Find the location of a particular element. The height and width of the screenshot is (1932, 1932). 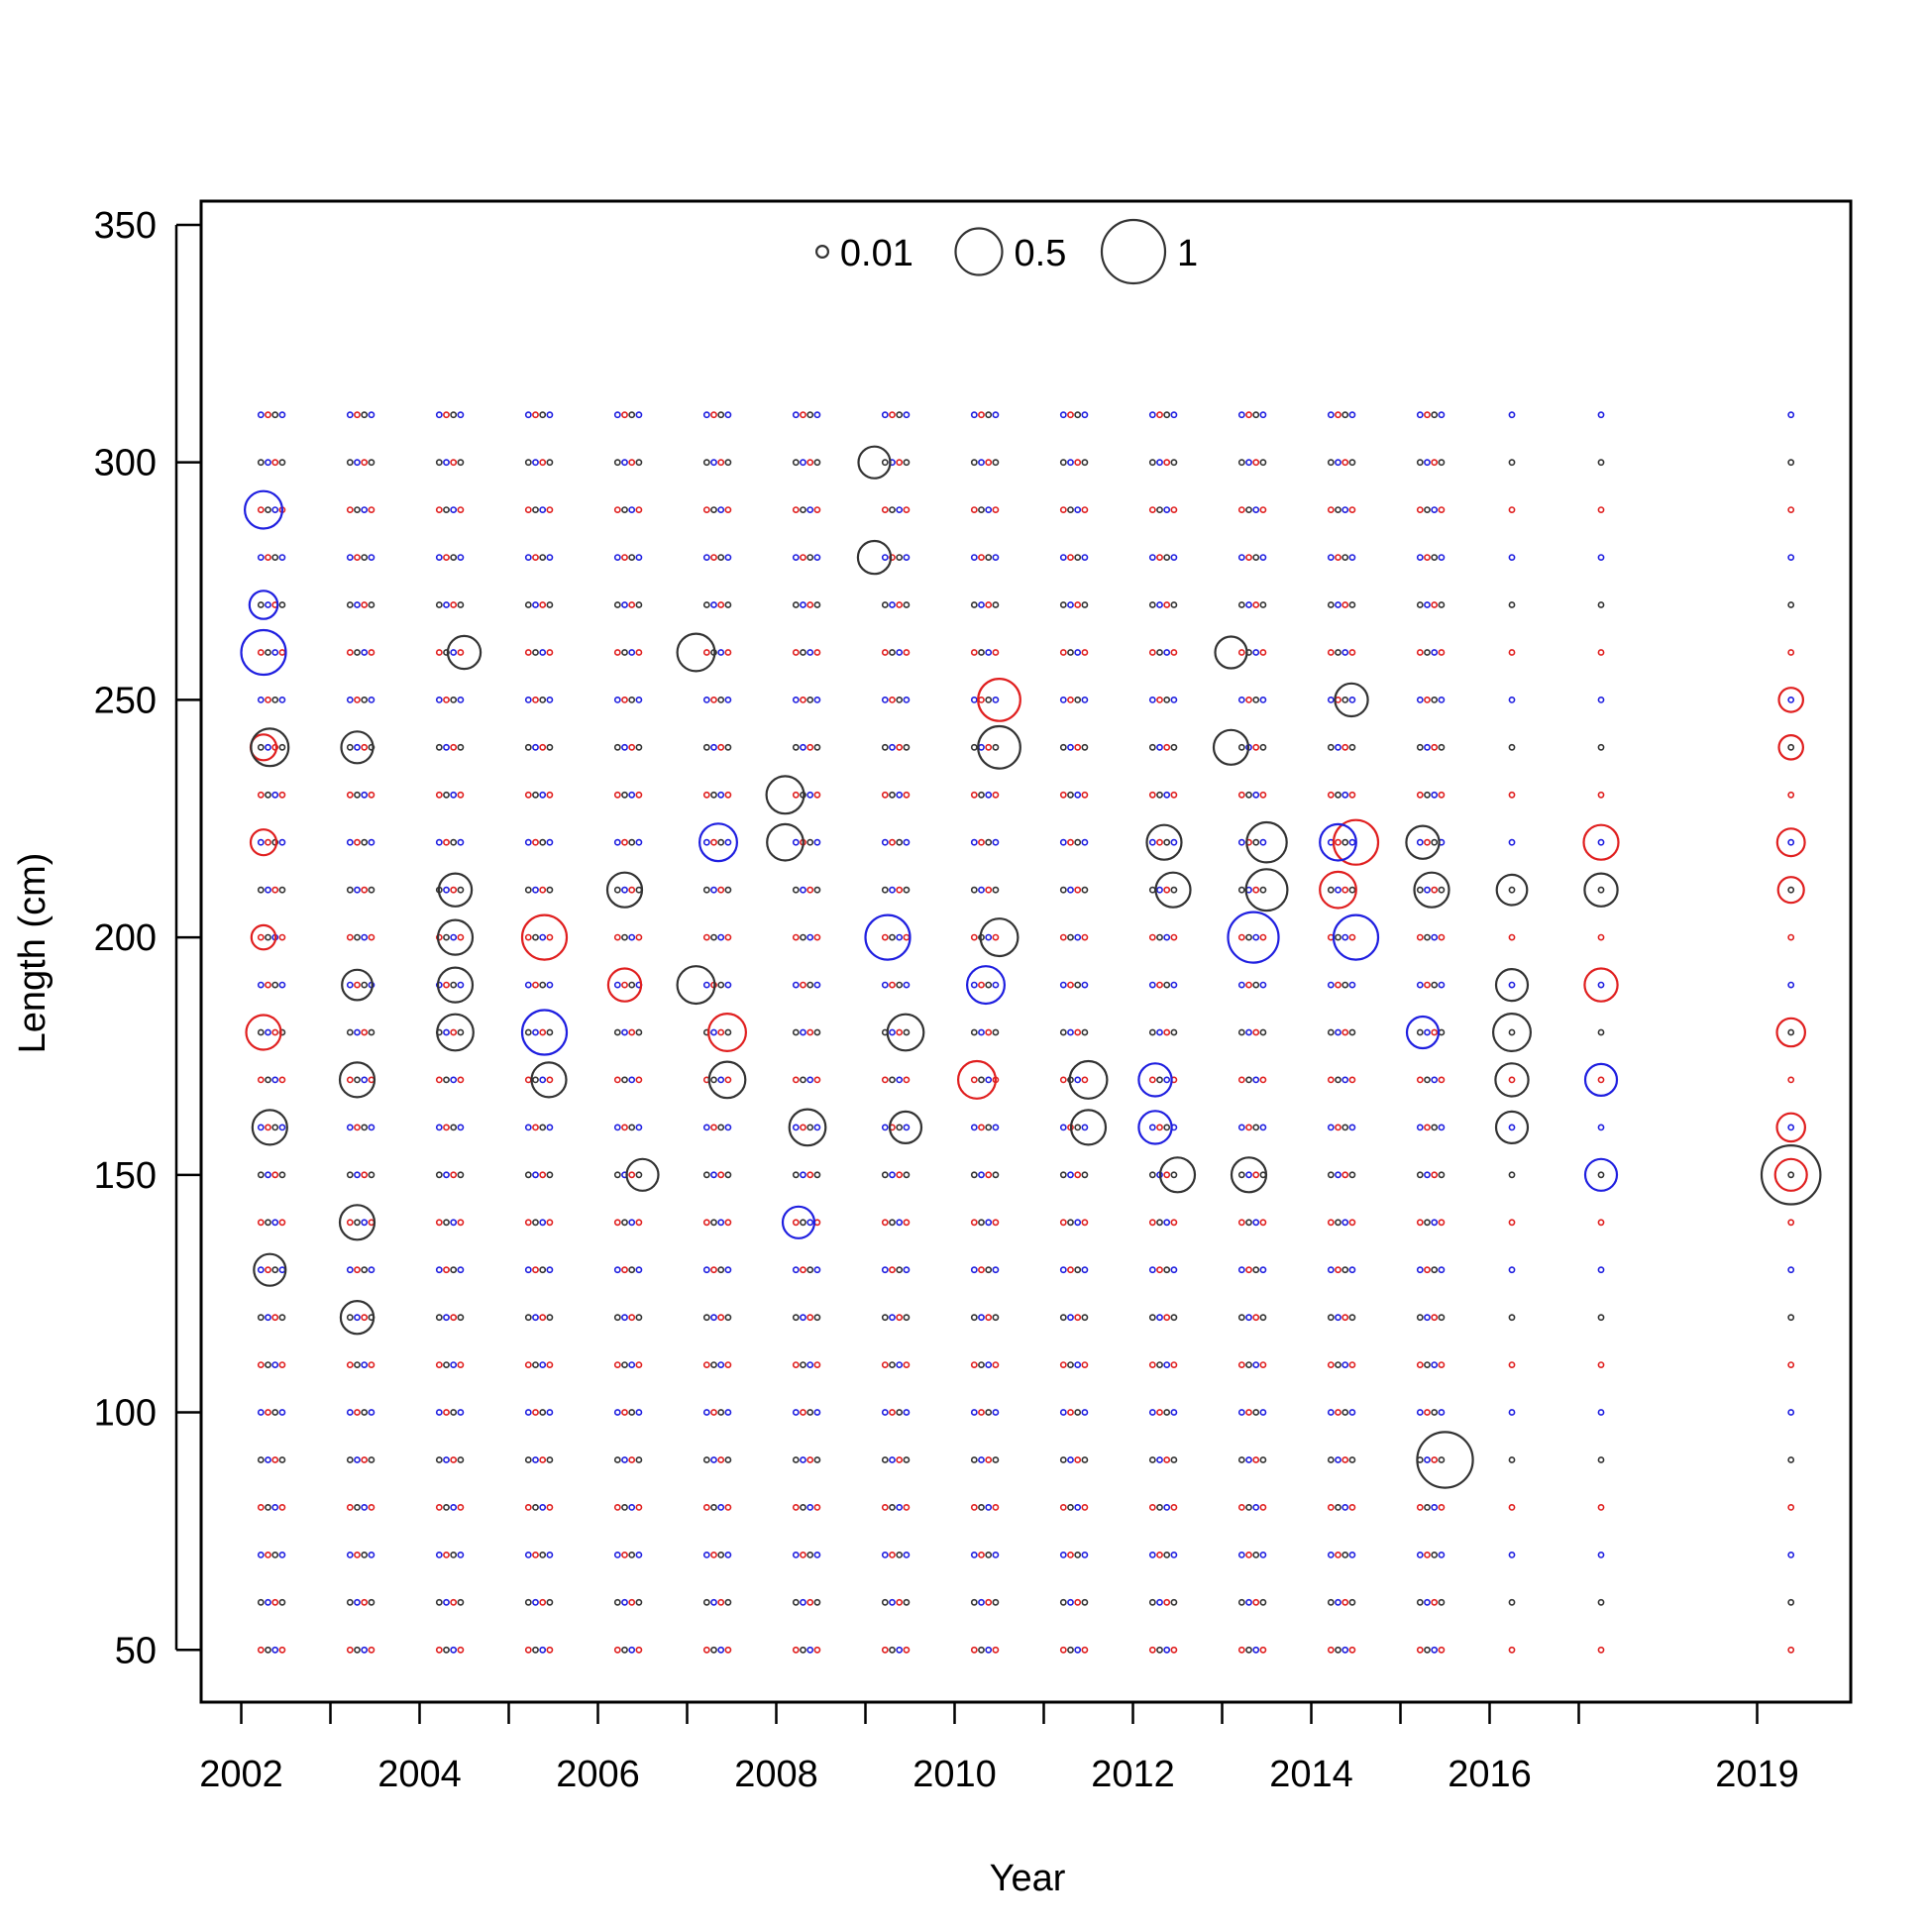

y-axis-title: Length (cm) is located at coordinates (33, 953).